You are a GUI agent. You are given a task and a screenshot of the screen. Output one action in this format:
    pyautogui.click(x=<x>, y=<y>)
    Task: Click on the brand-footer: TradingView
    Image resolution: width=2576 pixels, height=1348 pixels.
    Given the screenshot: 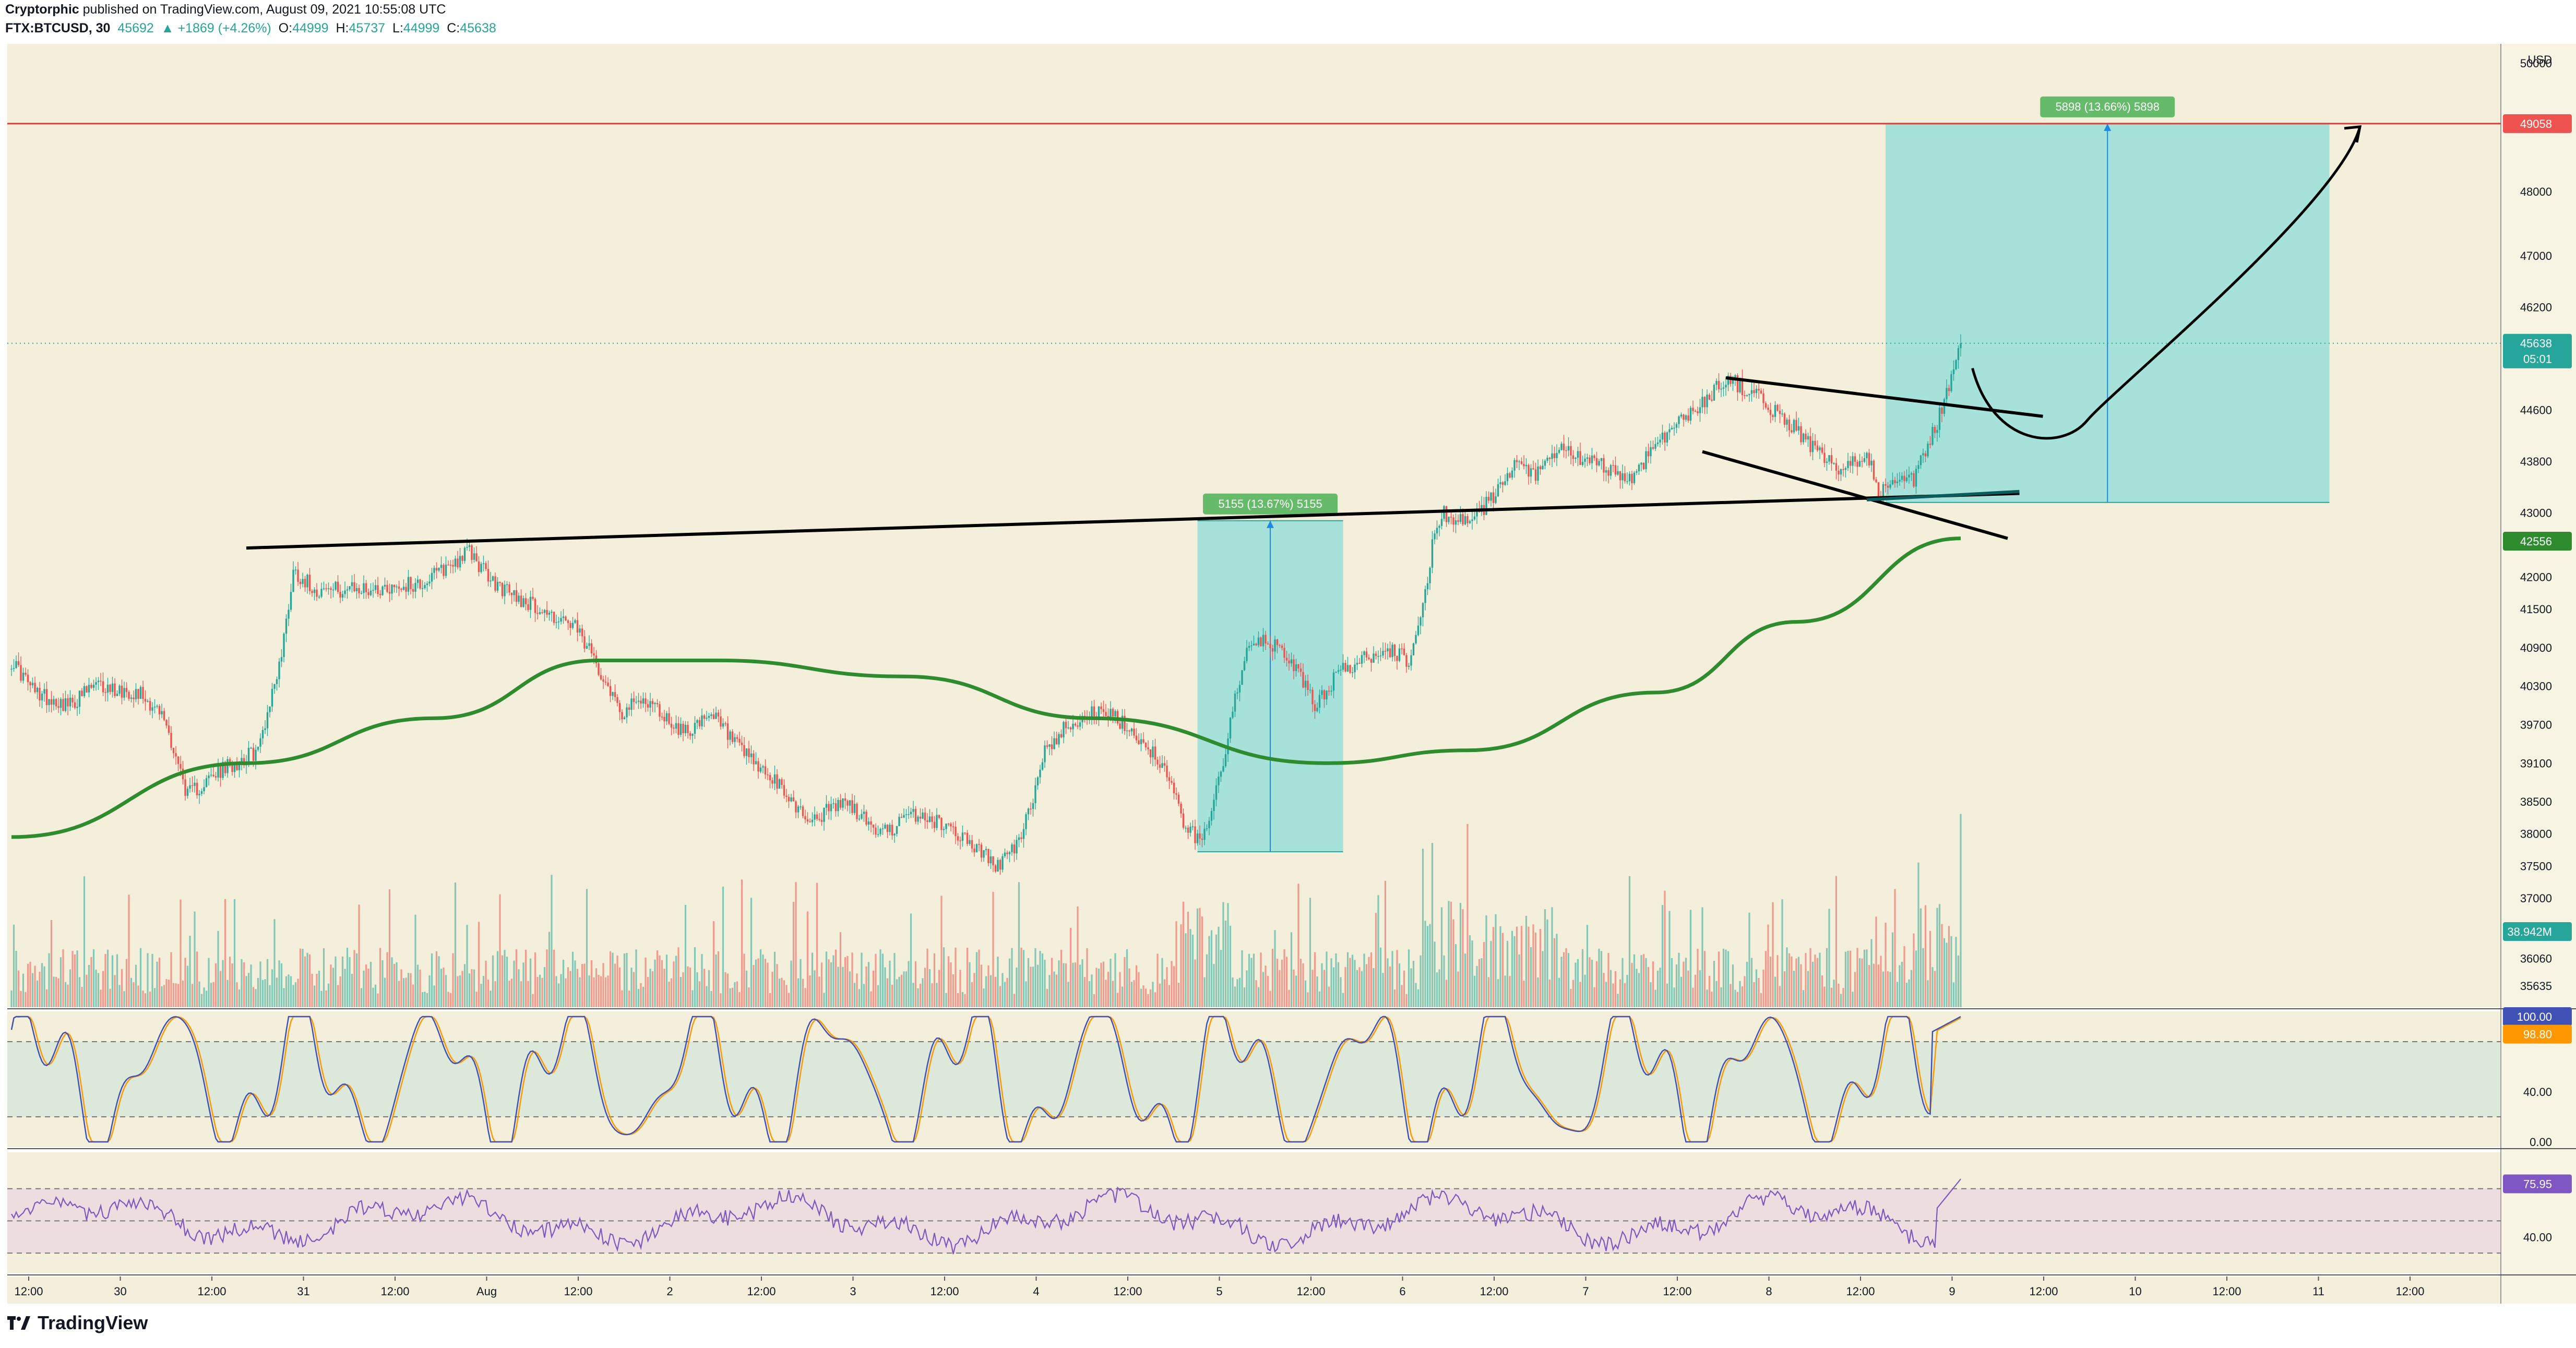 What is the action you would take?
    pyautogui.click(x=77, y=1323)
    